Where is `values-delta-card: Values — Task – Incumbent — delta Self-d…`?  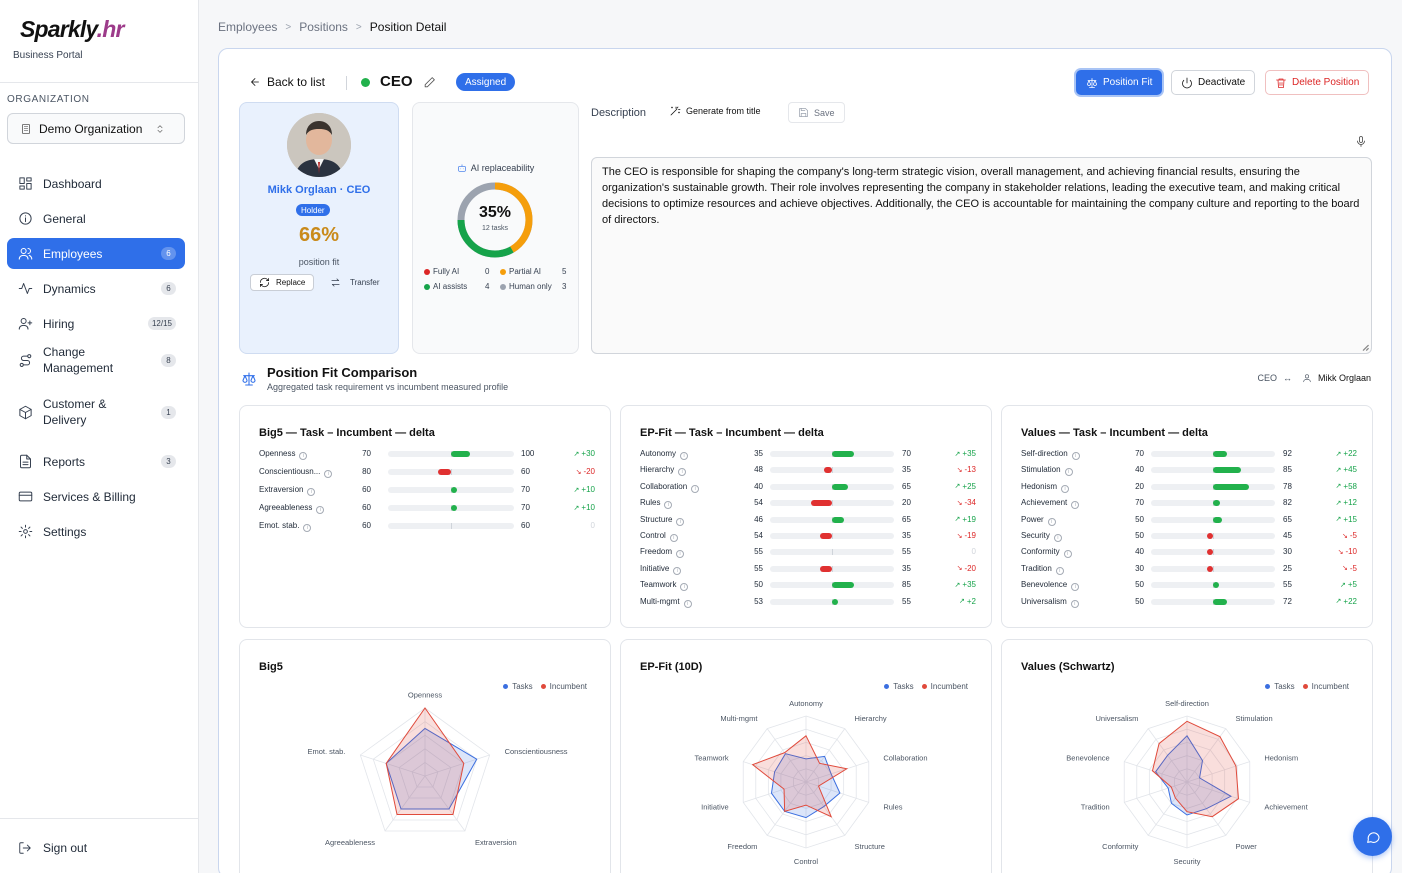
values-delta-card: Values — Task – Incumbent — delta Self-d… is located at coordinates (1187, 516).